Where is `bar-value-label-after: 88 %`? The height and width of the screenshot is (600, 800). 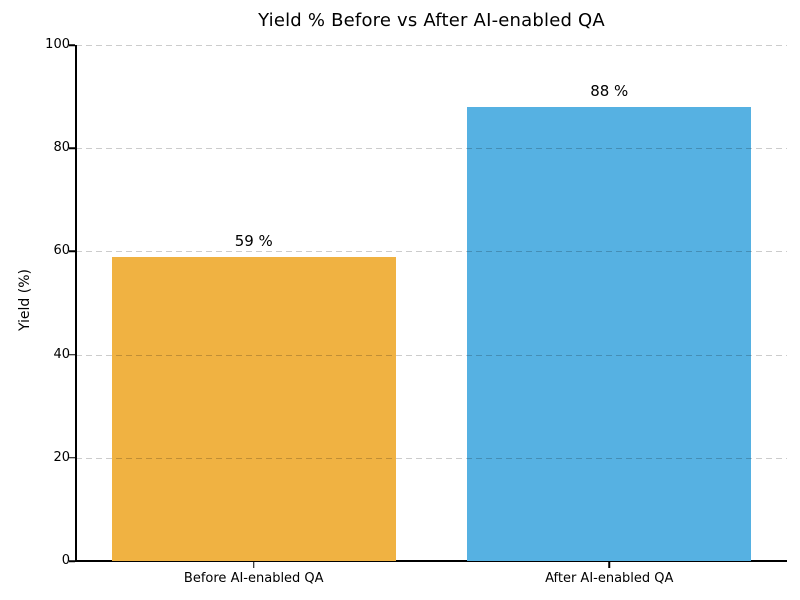
bar-value-label-after: 88 % is located at coordinates (609, 90).